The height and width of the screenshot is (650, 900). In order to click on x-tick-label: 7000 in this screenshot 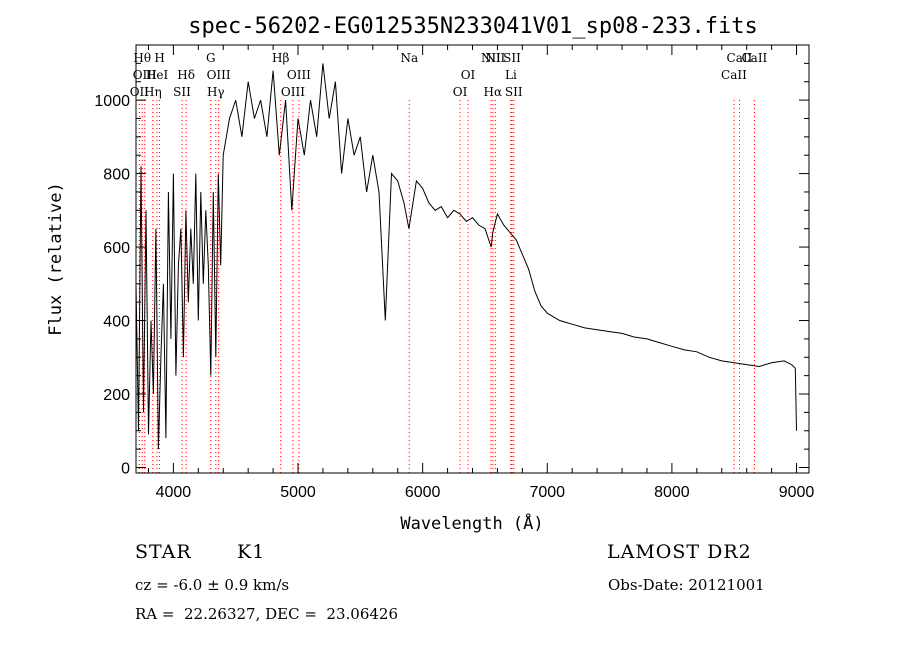, I will do `click(547, 492)`.